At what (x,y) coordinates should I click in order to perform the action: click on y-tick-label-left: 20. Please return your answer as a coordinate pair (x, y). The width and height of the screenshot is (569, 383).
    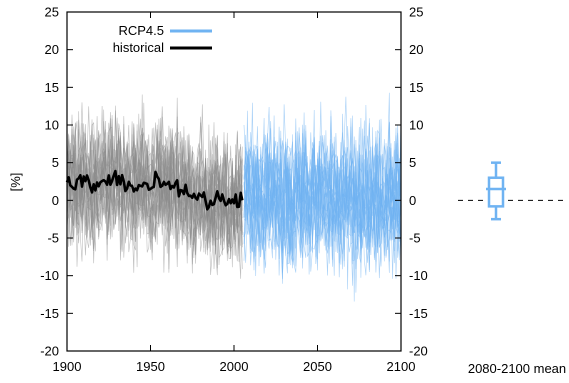
    Looking at the image, I should click on (52, 49).